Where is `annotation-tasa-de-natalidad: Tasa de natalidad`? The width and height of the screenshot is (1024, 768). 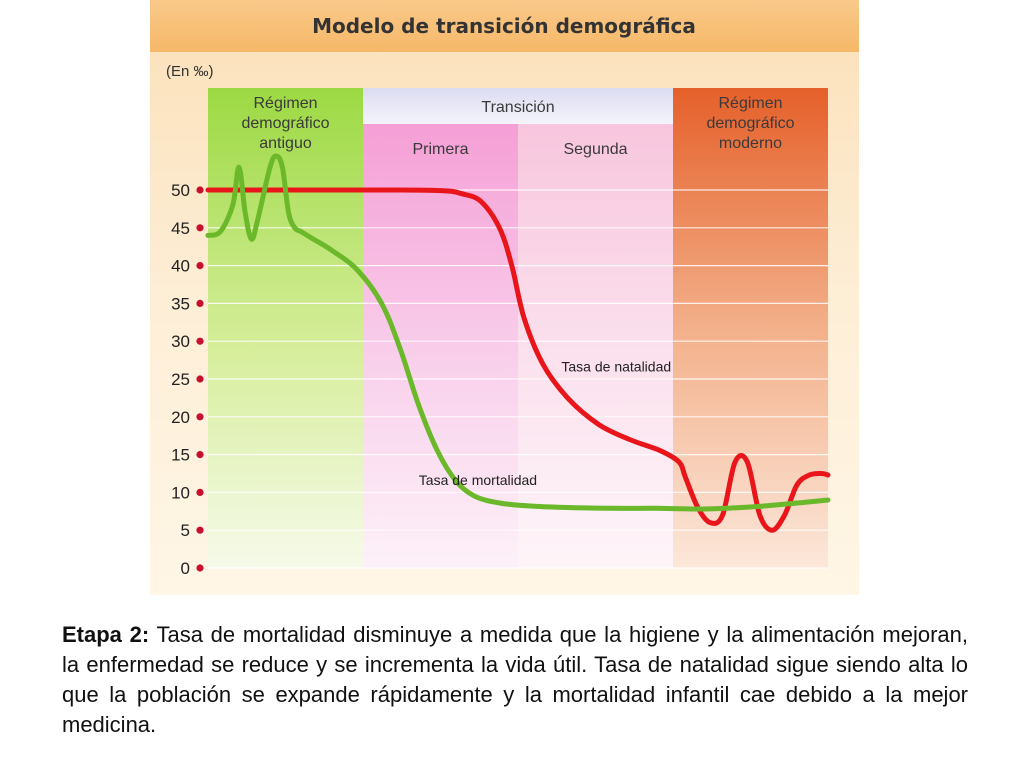
annotation-tasa-de-natalidad: Tasa de natalidad is located at coordinates (616, 366).